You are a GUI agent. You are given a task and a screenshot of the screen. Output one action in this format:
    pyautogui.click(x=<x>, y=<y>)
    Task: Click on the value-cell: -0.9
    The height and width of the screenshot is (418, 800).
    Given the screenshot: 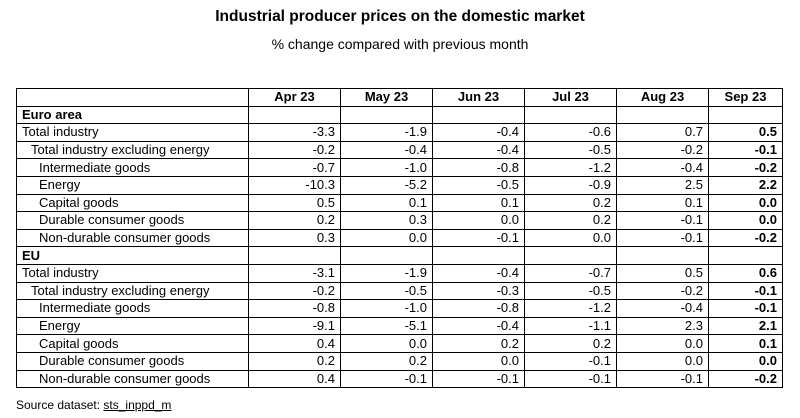 What is the action you would take?
    pyautogui.click(x=570, y=185)
    